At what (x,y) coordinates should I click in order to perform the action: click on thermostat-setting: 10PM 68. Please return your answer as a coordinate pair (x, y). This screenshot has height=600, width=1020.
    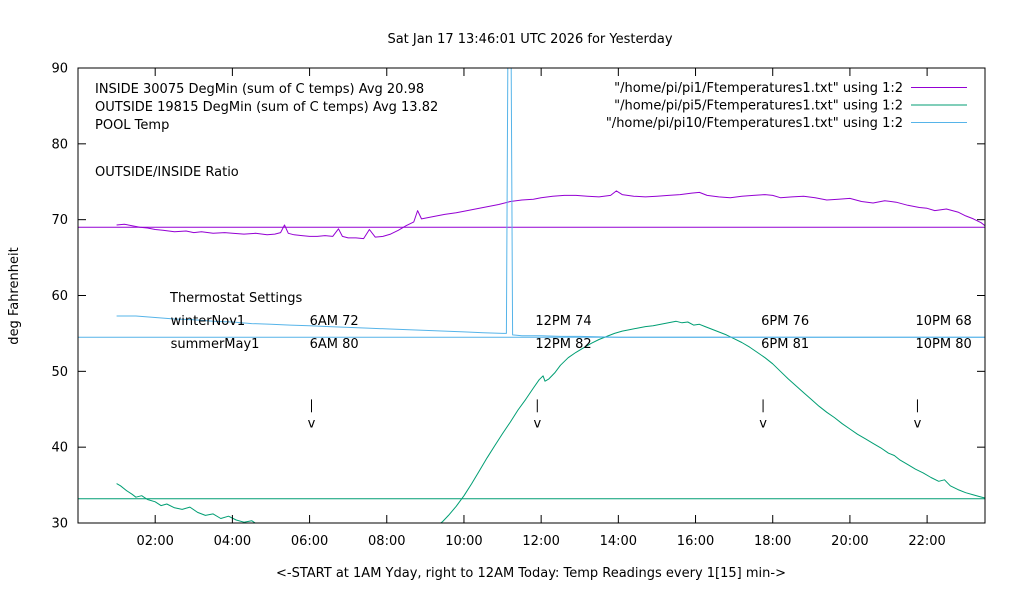
    Looking at the image, I should click on (944, 321).